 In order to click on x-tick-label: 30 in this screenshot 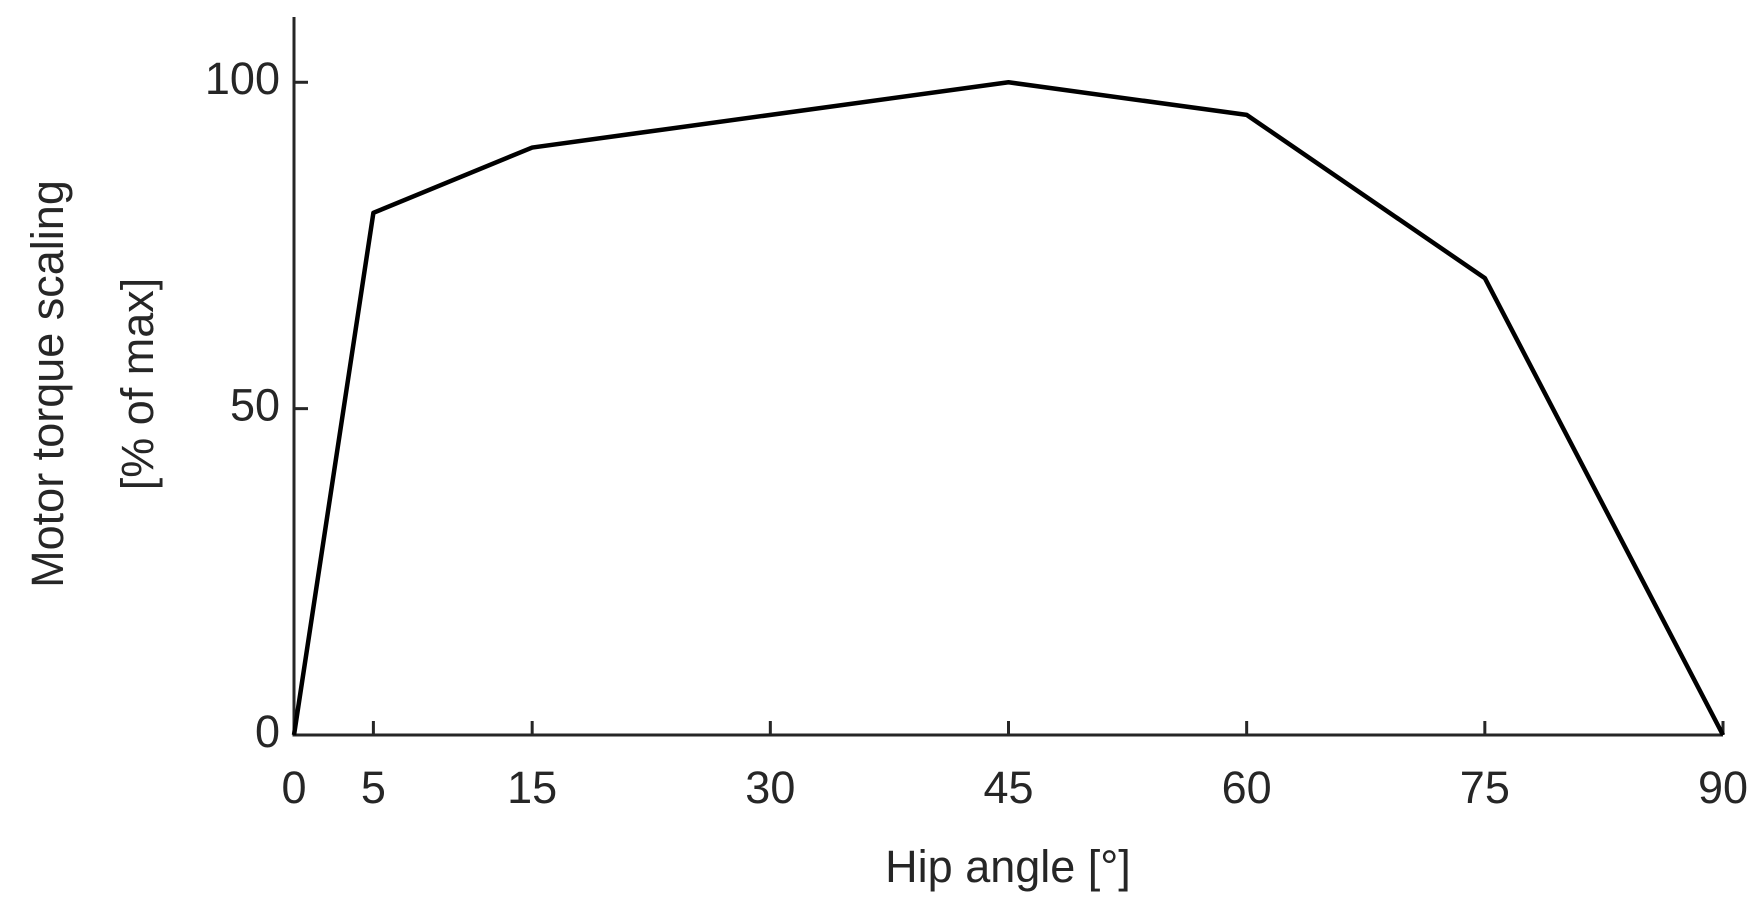, I will do `click(770, 787)`.